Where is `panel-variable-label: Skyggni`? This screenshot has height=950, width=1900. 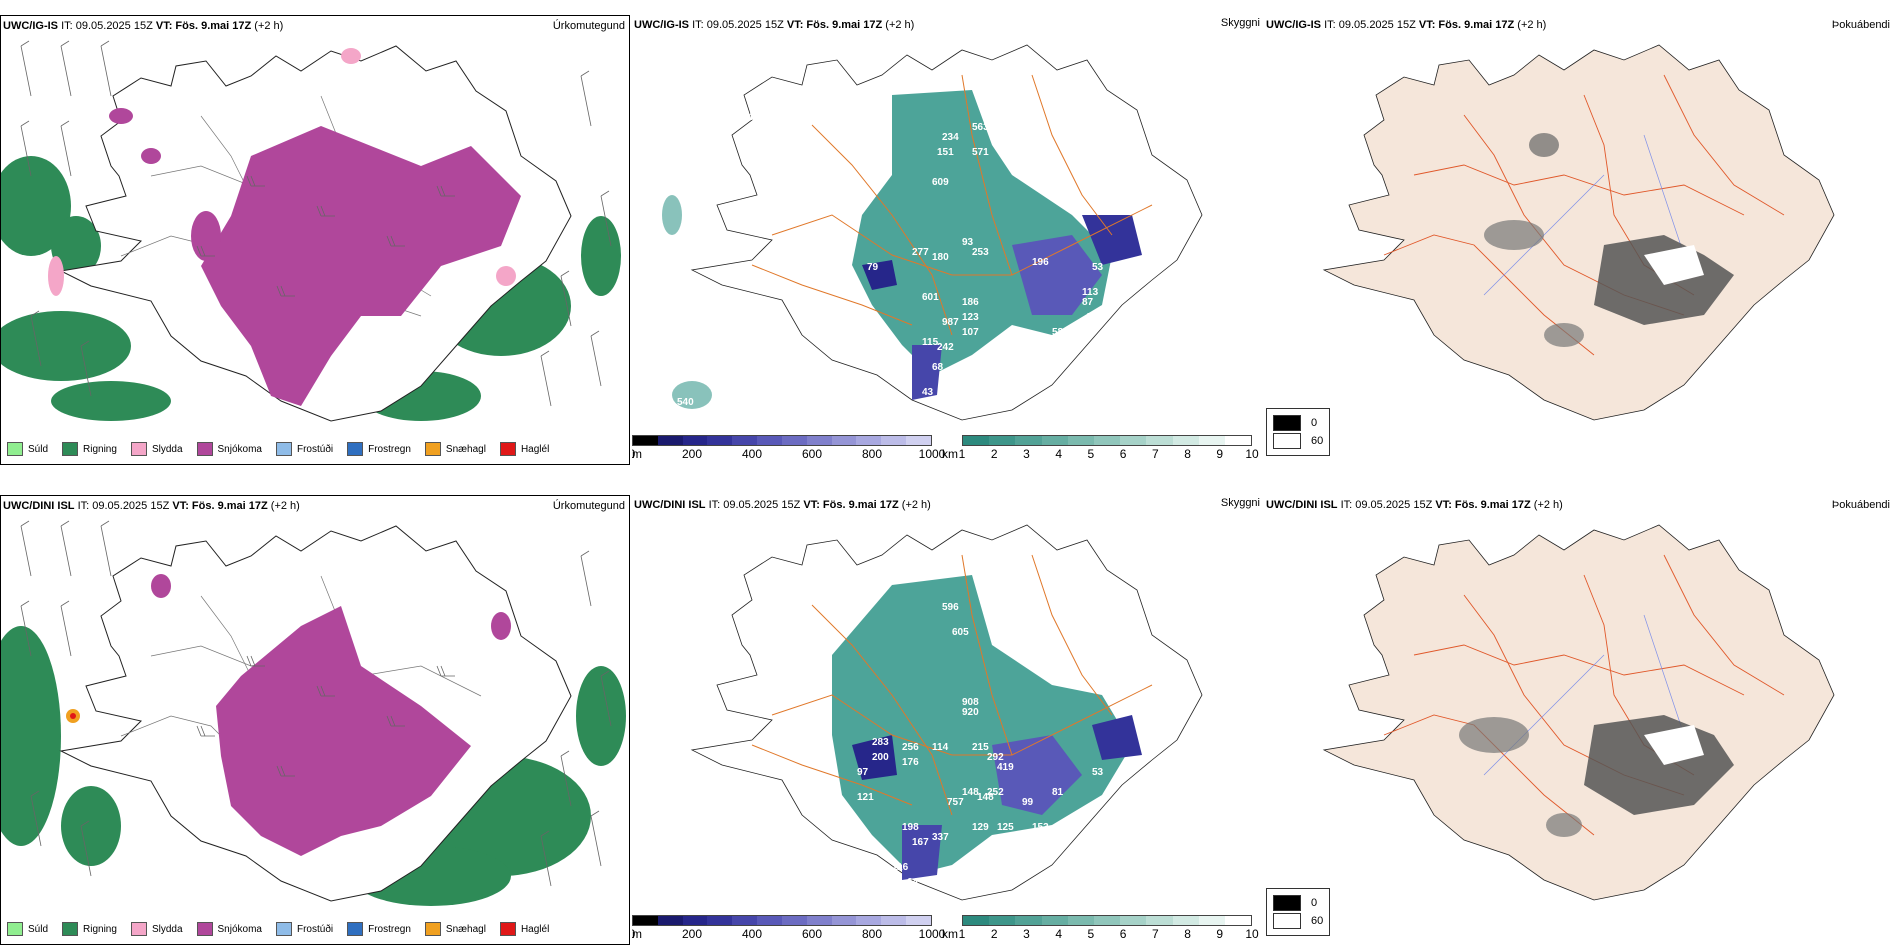
panel-variable-label: Skyggni is located at coordinates (1240, 23).